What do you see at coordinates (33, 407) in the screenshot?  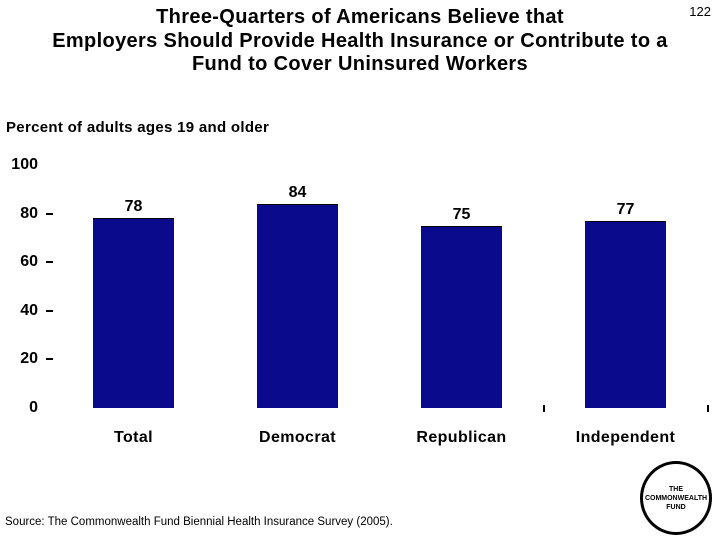 I see `y-axis-tick-label-0: 0` at bounding box center [33, 407].